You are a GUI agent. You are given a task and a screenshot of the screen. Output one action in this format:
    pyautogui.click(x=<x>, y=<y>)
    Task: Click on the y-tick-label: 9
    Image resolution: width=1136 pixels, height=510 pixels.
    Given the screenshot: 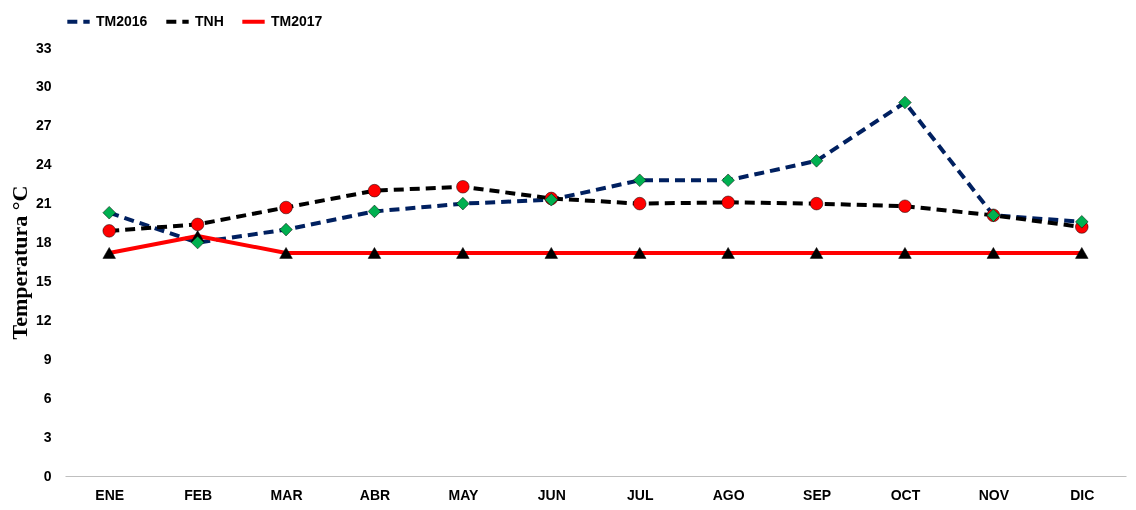 What is the action you would take?
    pyautogui.click(x=47, y=358)
    